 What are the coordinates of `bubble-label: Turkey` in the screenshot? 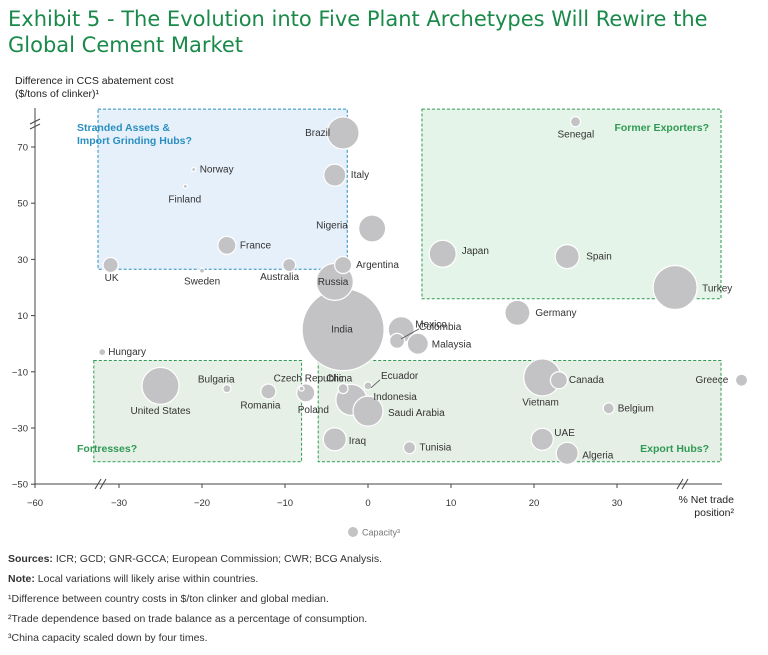 It's located at (717, 289).